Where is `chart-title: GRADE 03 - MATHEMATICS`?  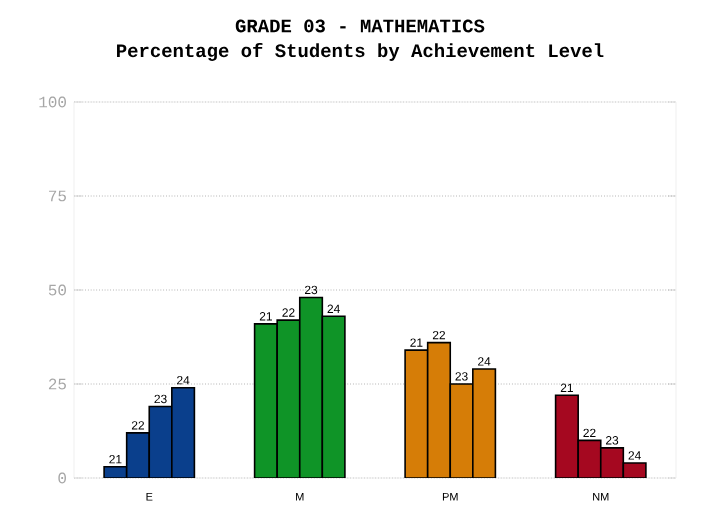
chart-title: GRADE 03 - MATHEMATICS is located at coordinates (360, 26).